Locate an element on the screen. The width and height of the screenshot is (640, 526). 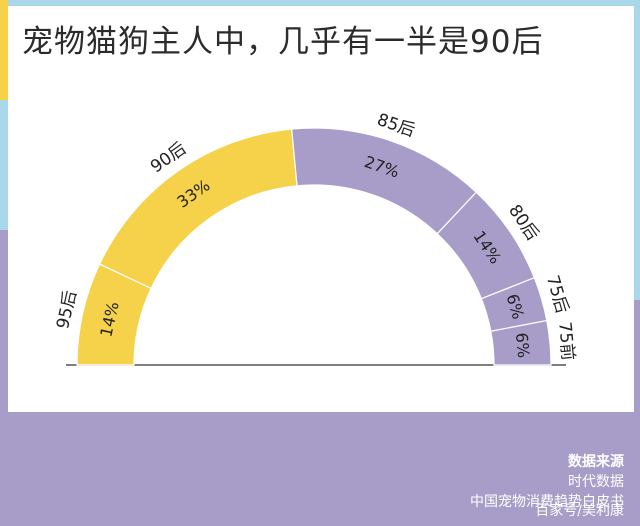
category-label-4: 75后 is located at coordinates (557, 294).